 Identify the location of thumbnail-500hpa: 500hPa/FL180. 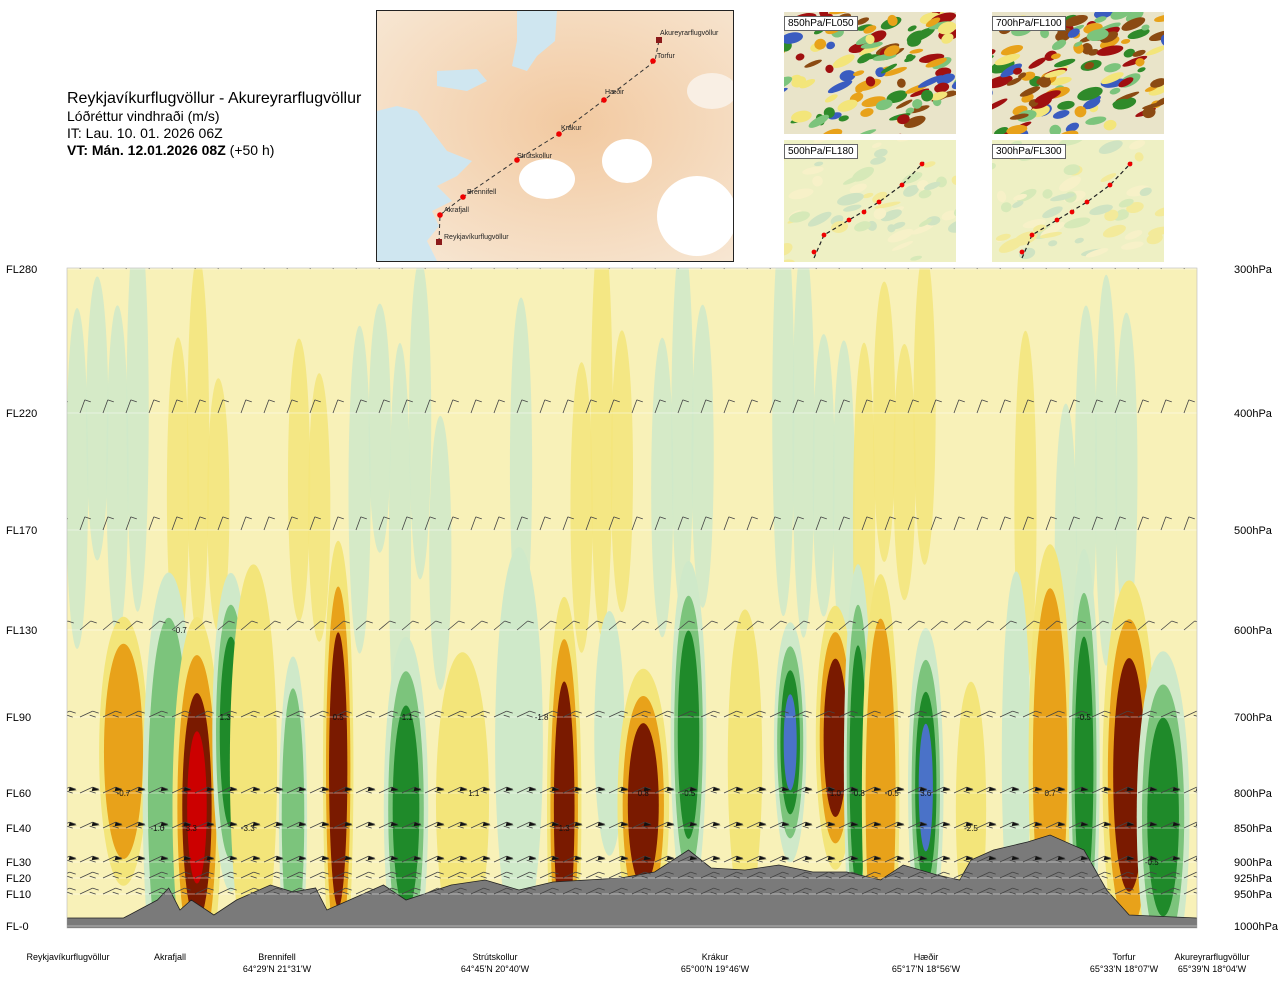
(870, 201).